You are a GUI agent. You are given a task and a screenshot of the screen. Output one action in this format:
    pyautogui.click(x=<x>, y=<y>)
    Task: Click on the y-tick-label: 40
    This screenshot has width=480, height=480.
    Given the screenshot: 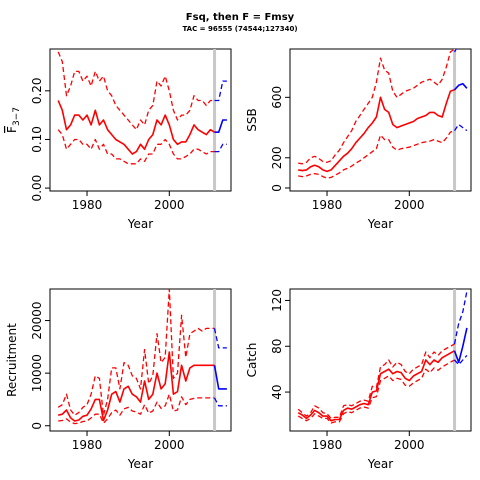 What is the action you would take?
    pyautogui.click(x=277, y=391)
    